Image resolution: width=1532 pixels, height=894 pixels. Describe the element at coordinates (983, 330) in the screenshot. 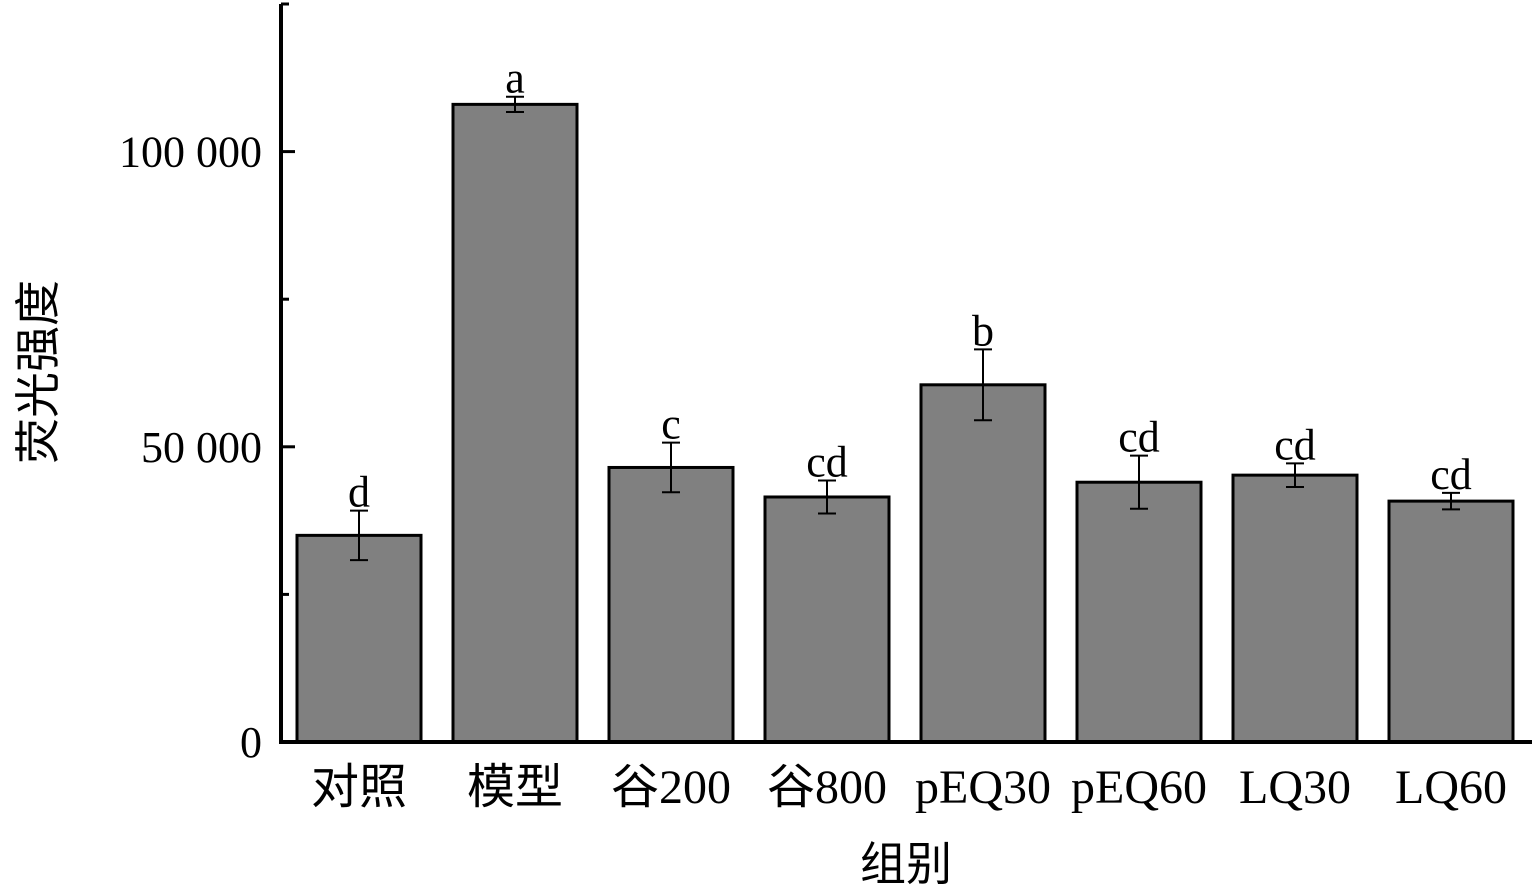

I see `significance-label: b` at that location.